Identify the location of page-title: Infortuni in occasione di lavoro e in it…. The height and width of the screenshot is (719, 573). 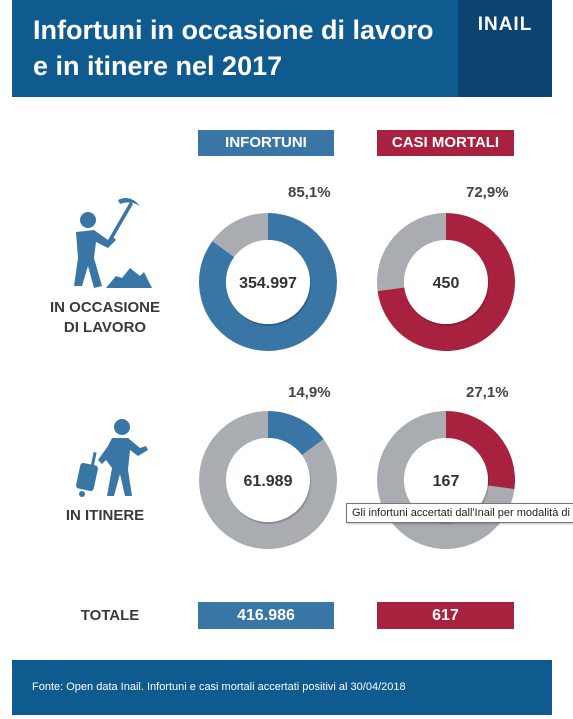
(253, 48).